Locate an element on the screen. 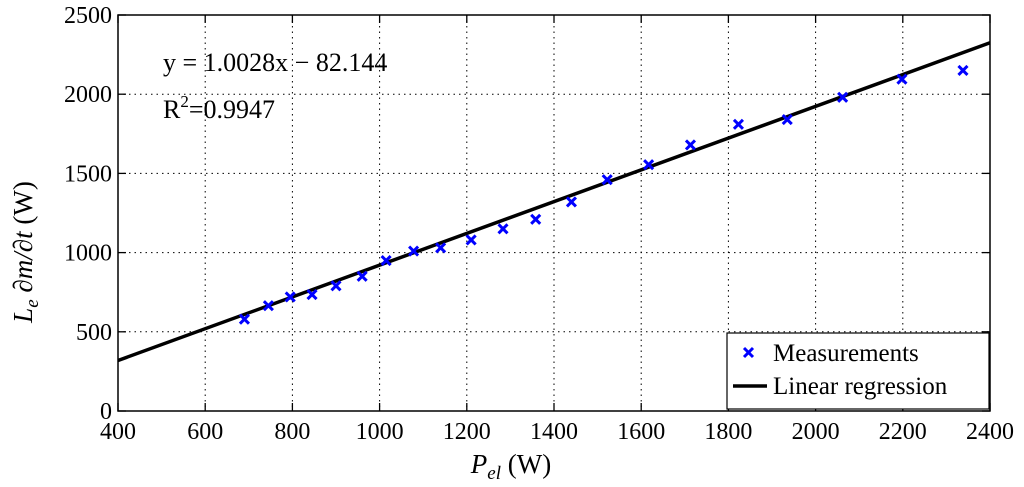 Image resolution: width=1024 pixels, height=487 pixels. x-tick-label-1200: 1200 is located at coordinates (467, 432).